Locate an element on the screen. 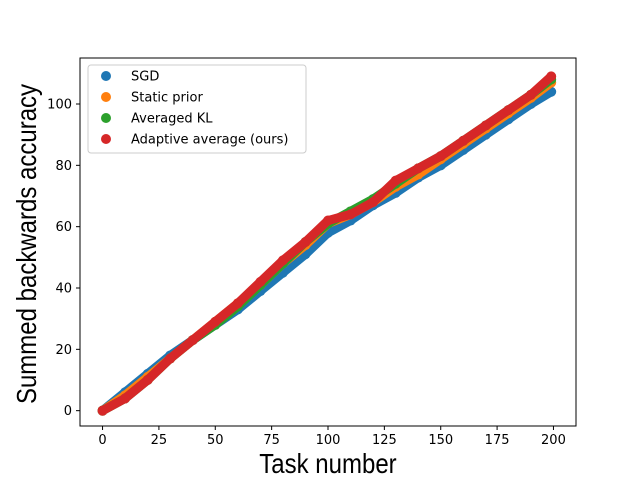 The width and height of the screenshot is (640, 480). x-tick-label: 75 is located at coordinates (271, 440).